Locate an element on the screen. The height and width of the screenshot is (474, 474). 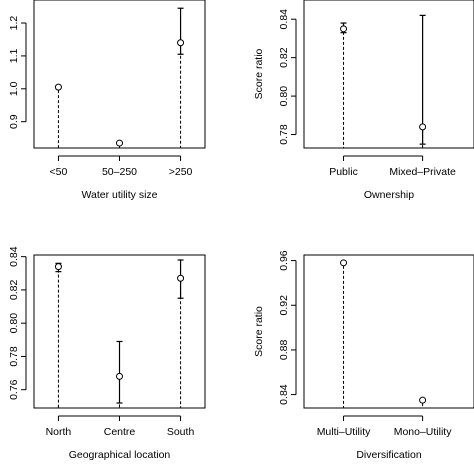
y-tick-label: 1.1 is located at coordinates (14, 55).